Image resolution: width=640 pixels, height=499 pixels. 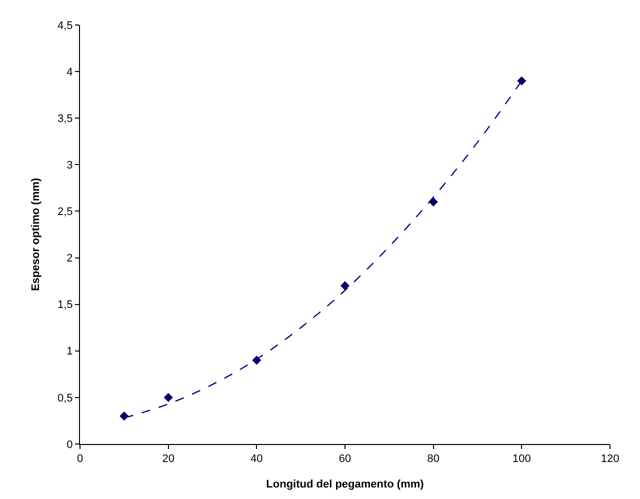 I want to click on x-tick-label: 120, so click(x=610, y=459).